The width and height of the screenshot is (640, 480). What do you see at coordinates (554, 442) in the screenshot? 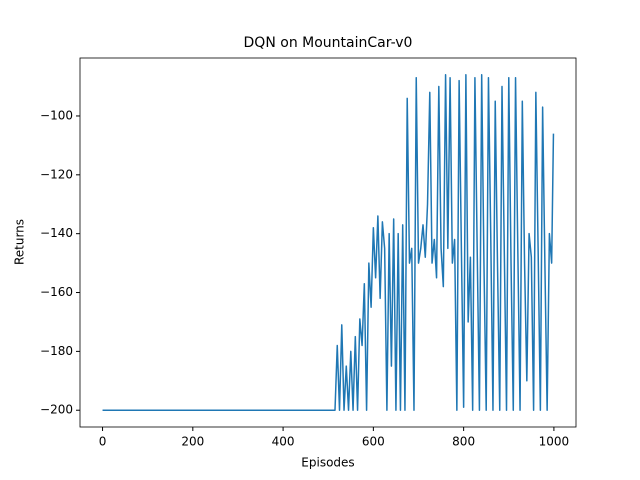
I see `x-tick-label: 1000` at bounding box center [554, 442].